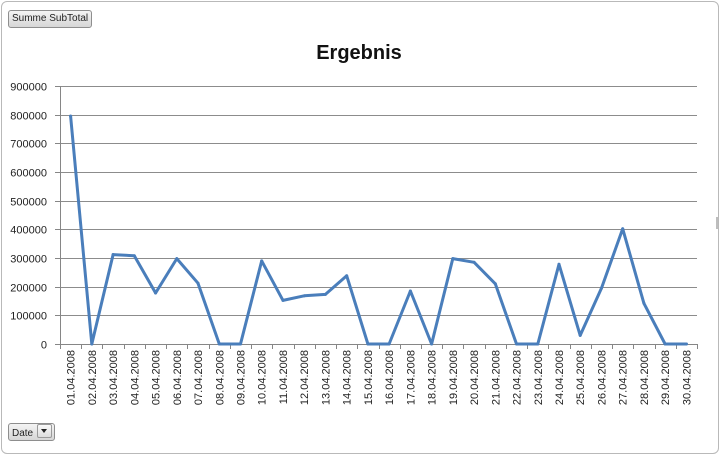  What do you see at coordinates (411, 377) in the screenshot?
I see `x-tick-label: 17.04.2008` at bounding box center [411, 377].